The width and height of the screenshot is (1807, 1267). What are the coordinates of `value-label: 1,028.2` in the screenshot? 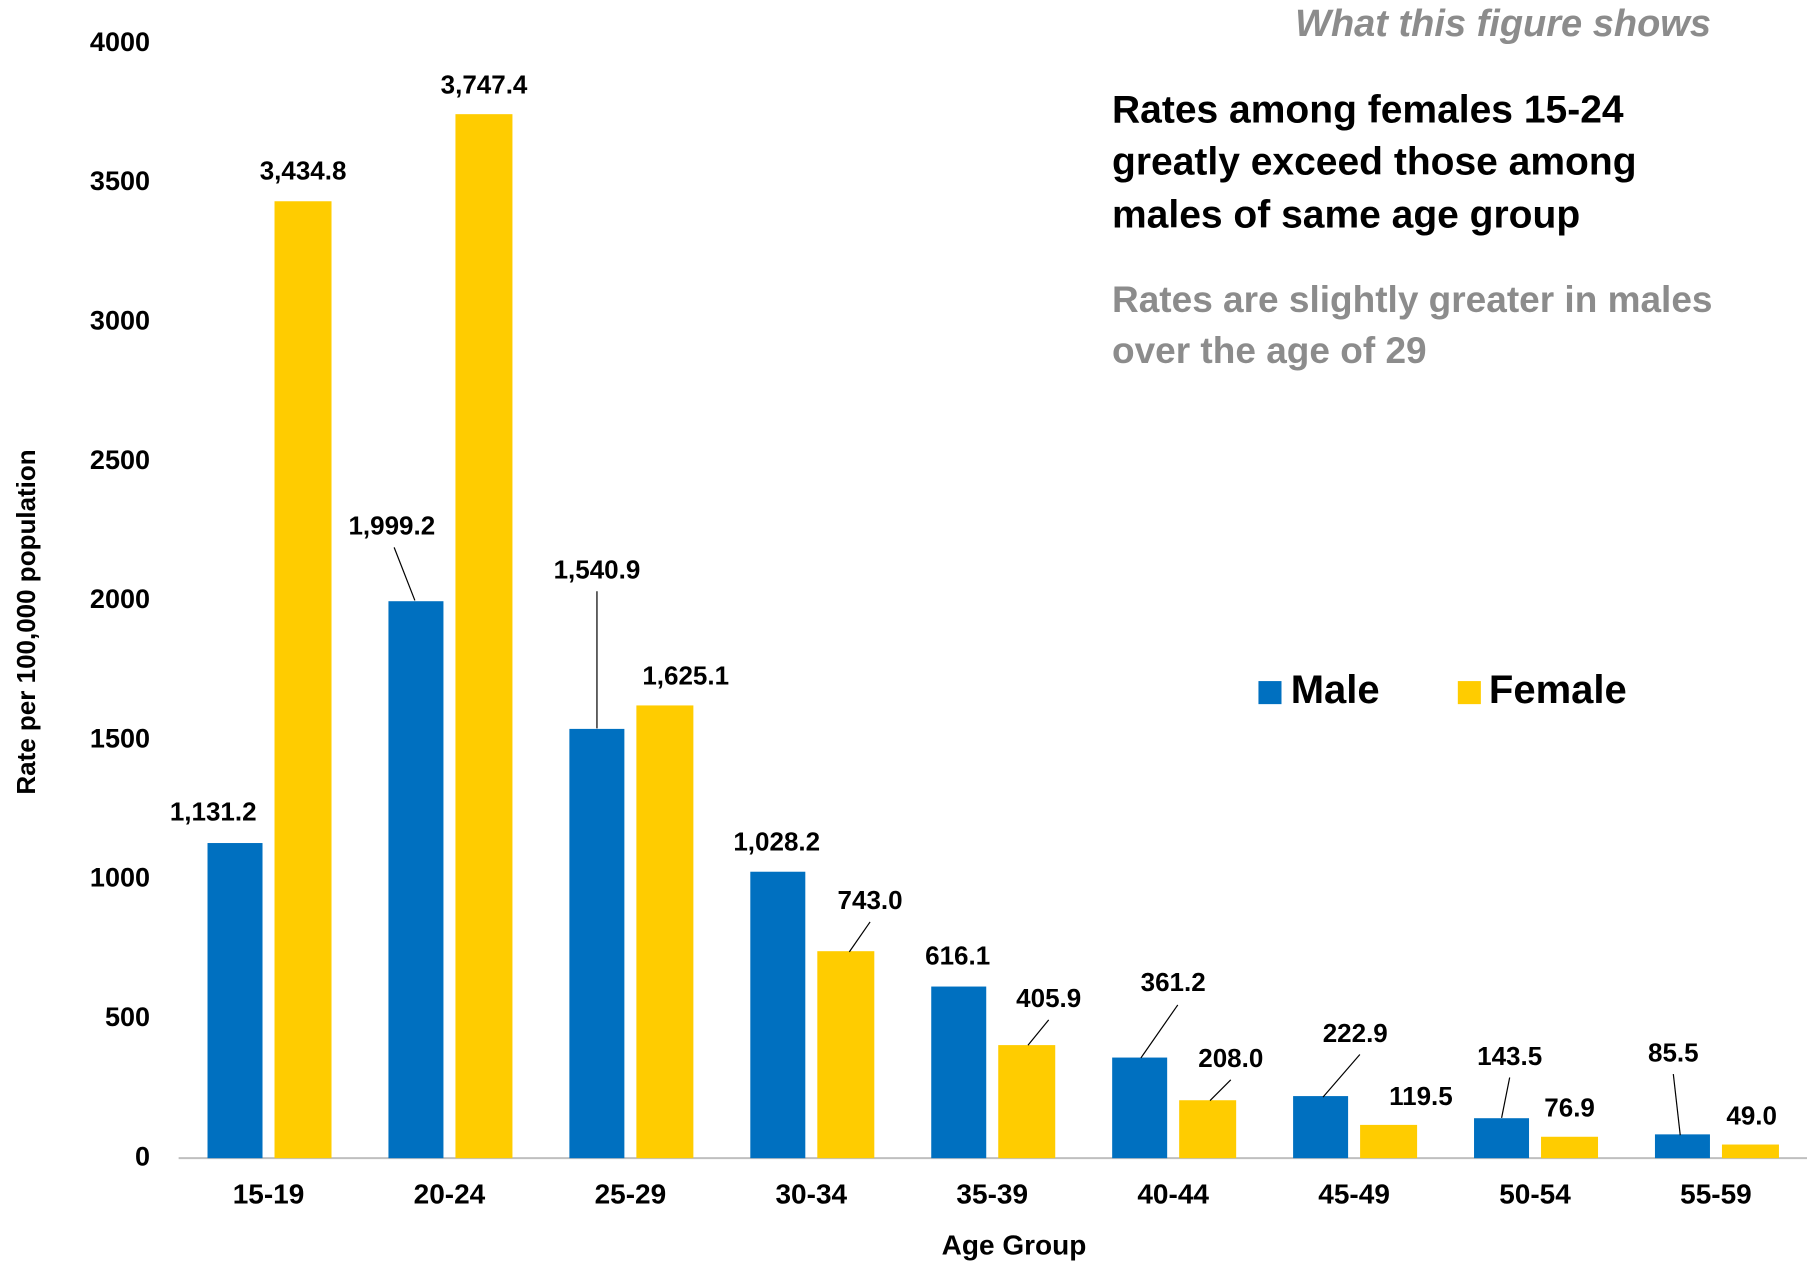 It's located at (776, 841).